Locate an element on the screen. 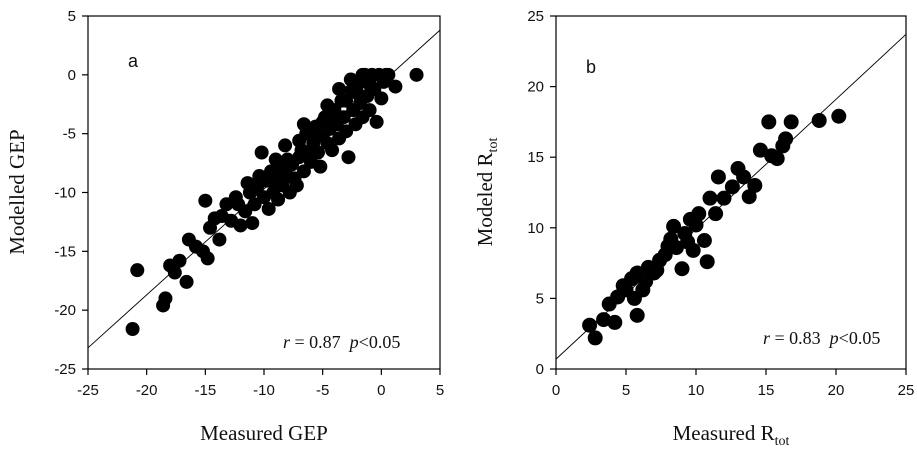  panel-a-y-ticks: -25 -20 -15 -10 -5 0 5 is located at coordinates (71, 193).